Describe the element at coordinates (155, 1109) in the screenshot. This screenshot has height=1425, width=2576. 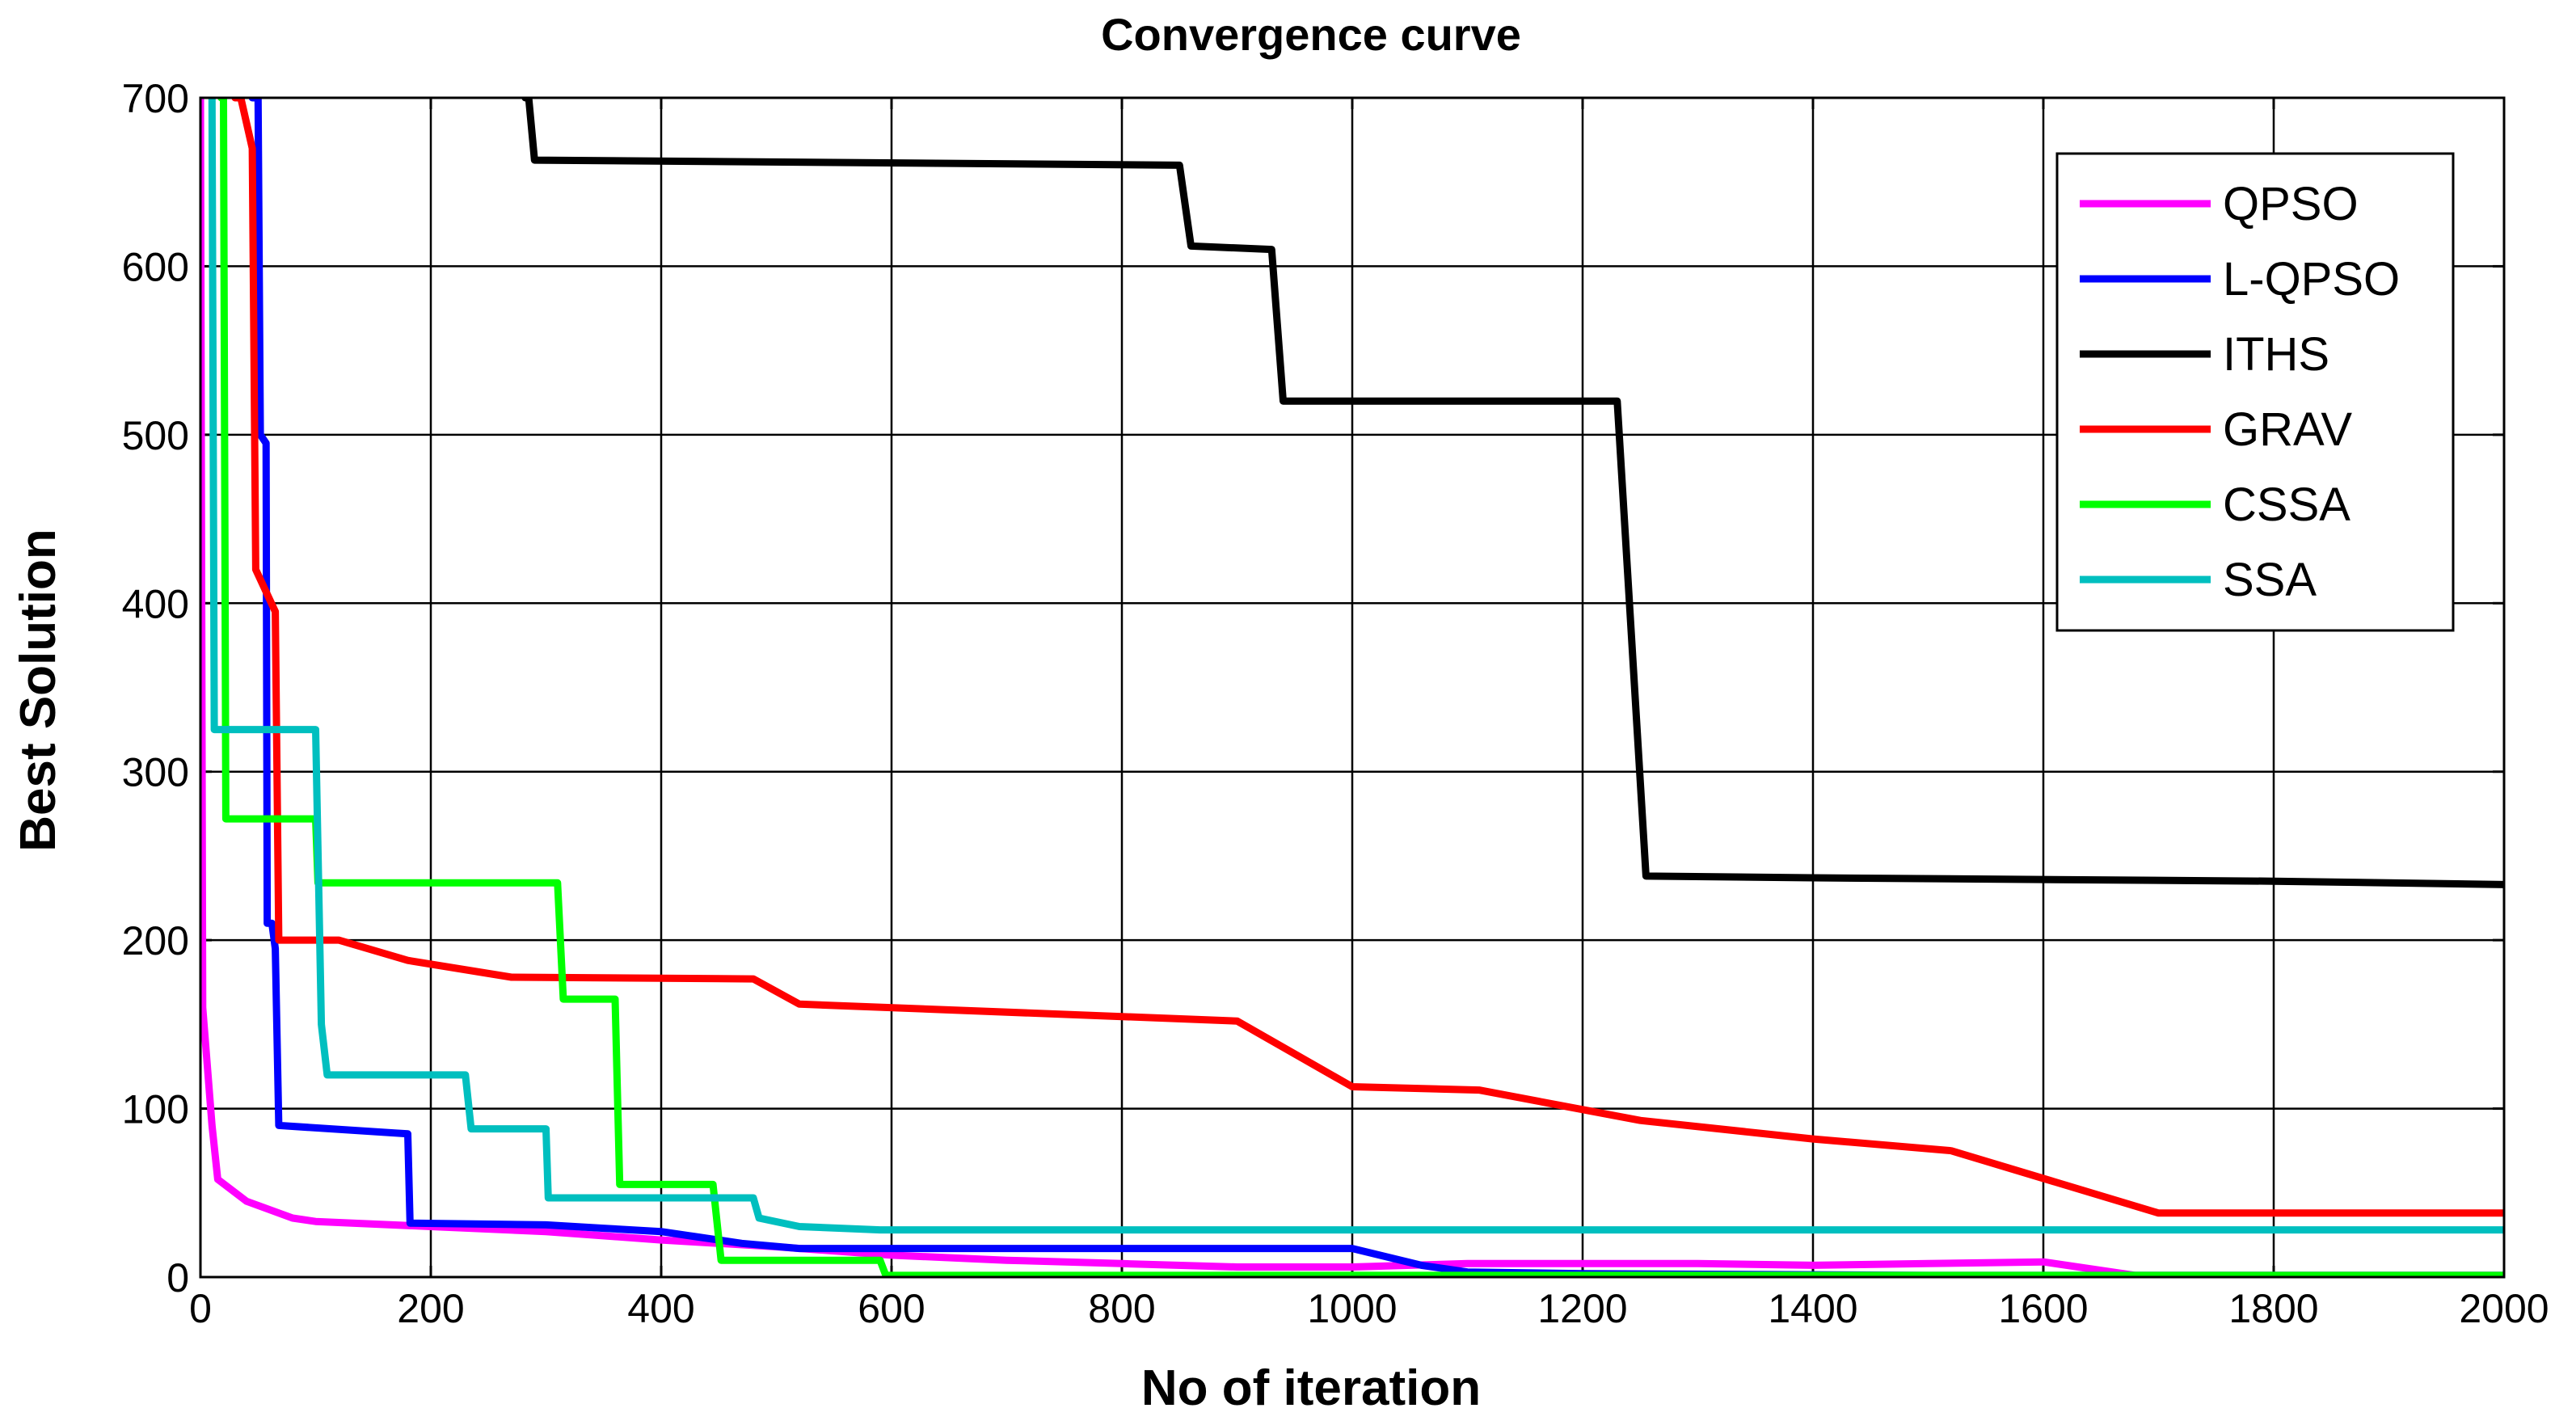
I see `y-tick-label: 100` at that location.